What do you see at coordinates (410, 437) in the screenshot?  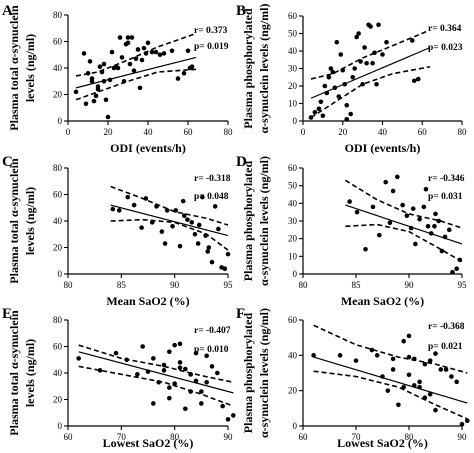 I see `x-tick-label-f: 80` at bounding box center [410, 437].